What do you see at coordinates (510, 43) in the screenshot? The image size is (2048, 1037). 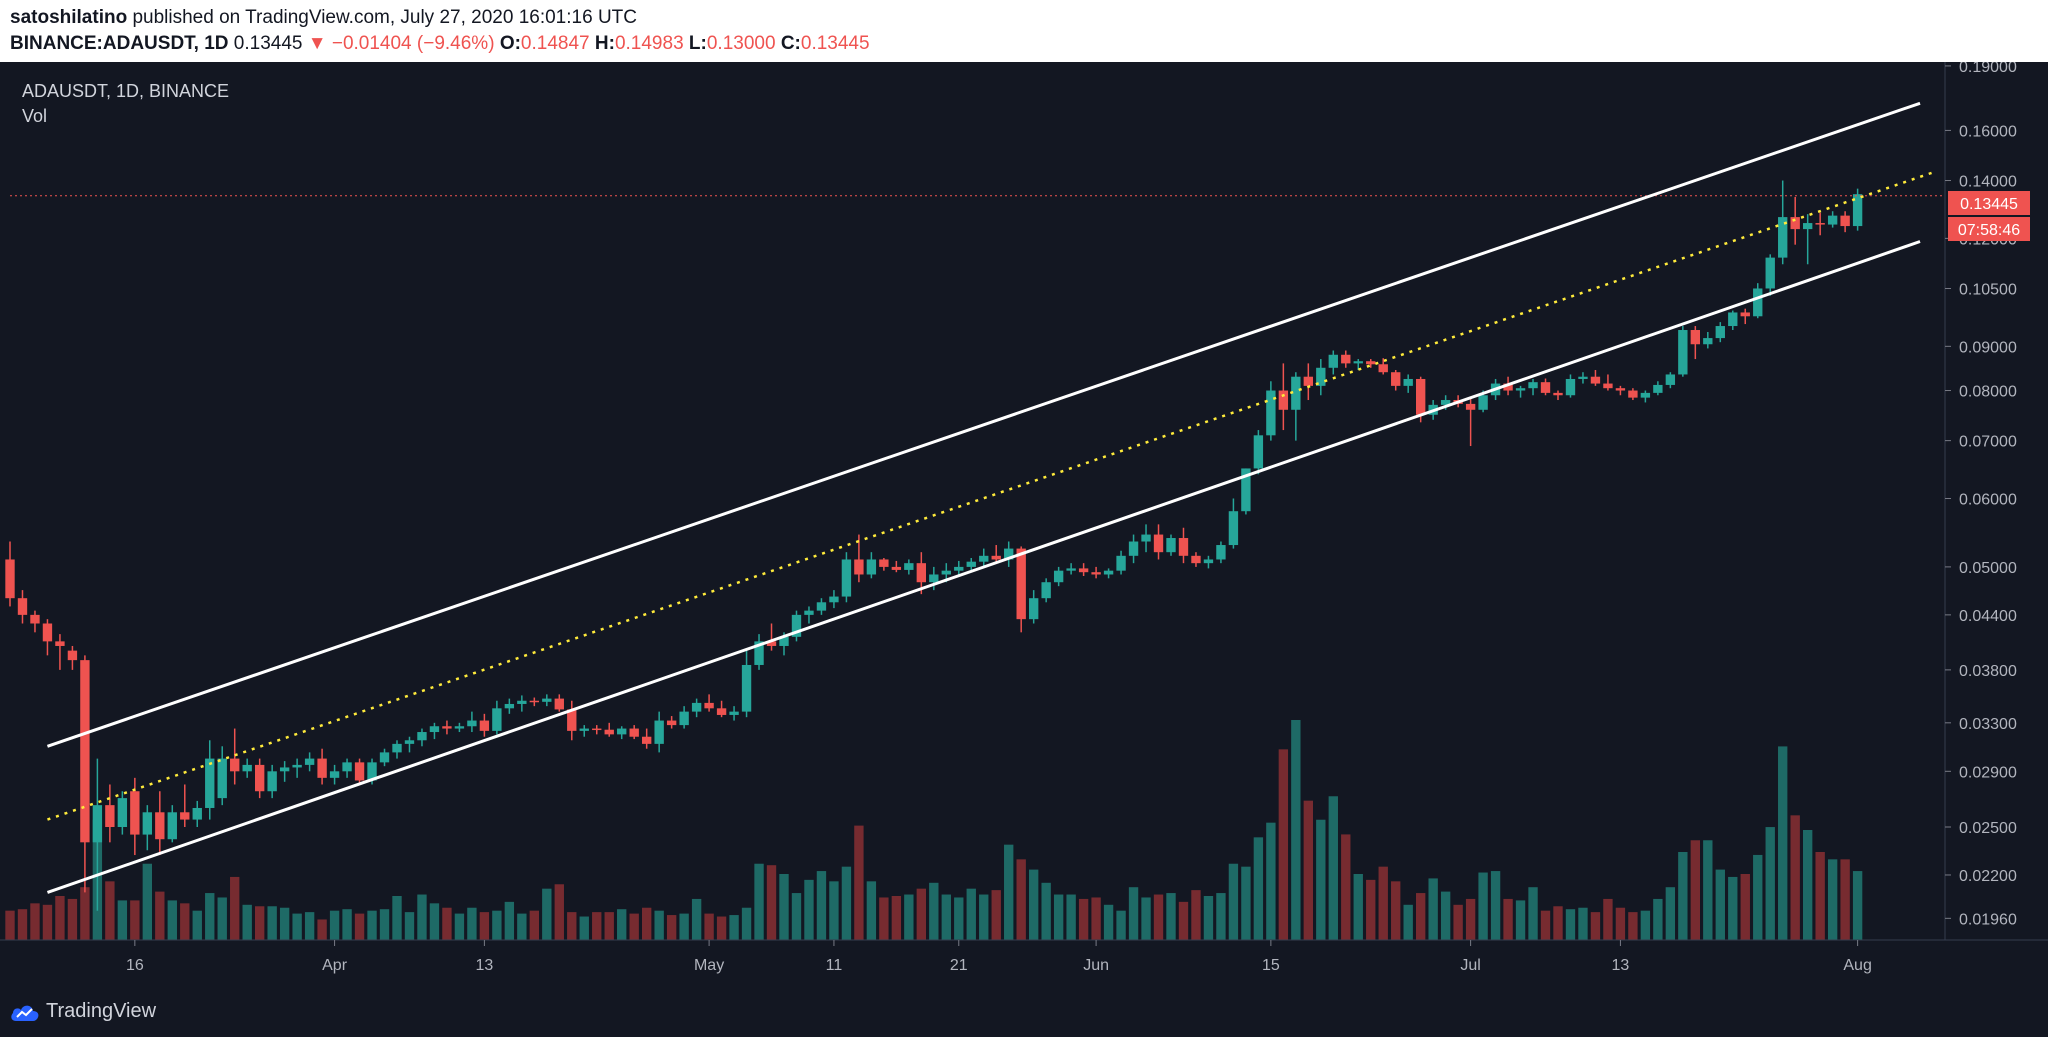 I see `open-label: O:` at bounding box center [510, 43].